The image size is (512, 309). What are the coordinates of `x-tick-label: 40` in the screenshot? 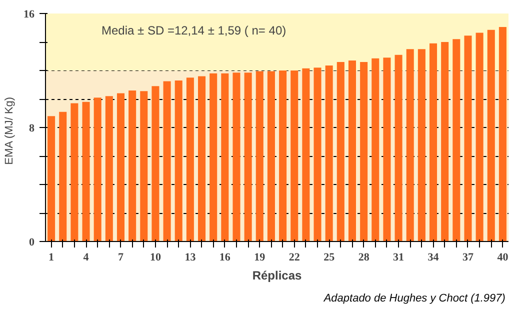 It's located at (503, 258).